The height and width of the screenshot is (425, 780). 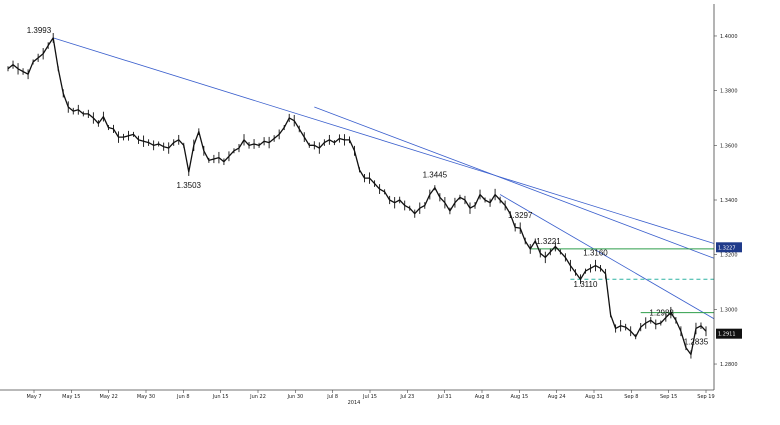 I want to click on value-tag-label: 1.2911, so click(x=727, y=335).